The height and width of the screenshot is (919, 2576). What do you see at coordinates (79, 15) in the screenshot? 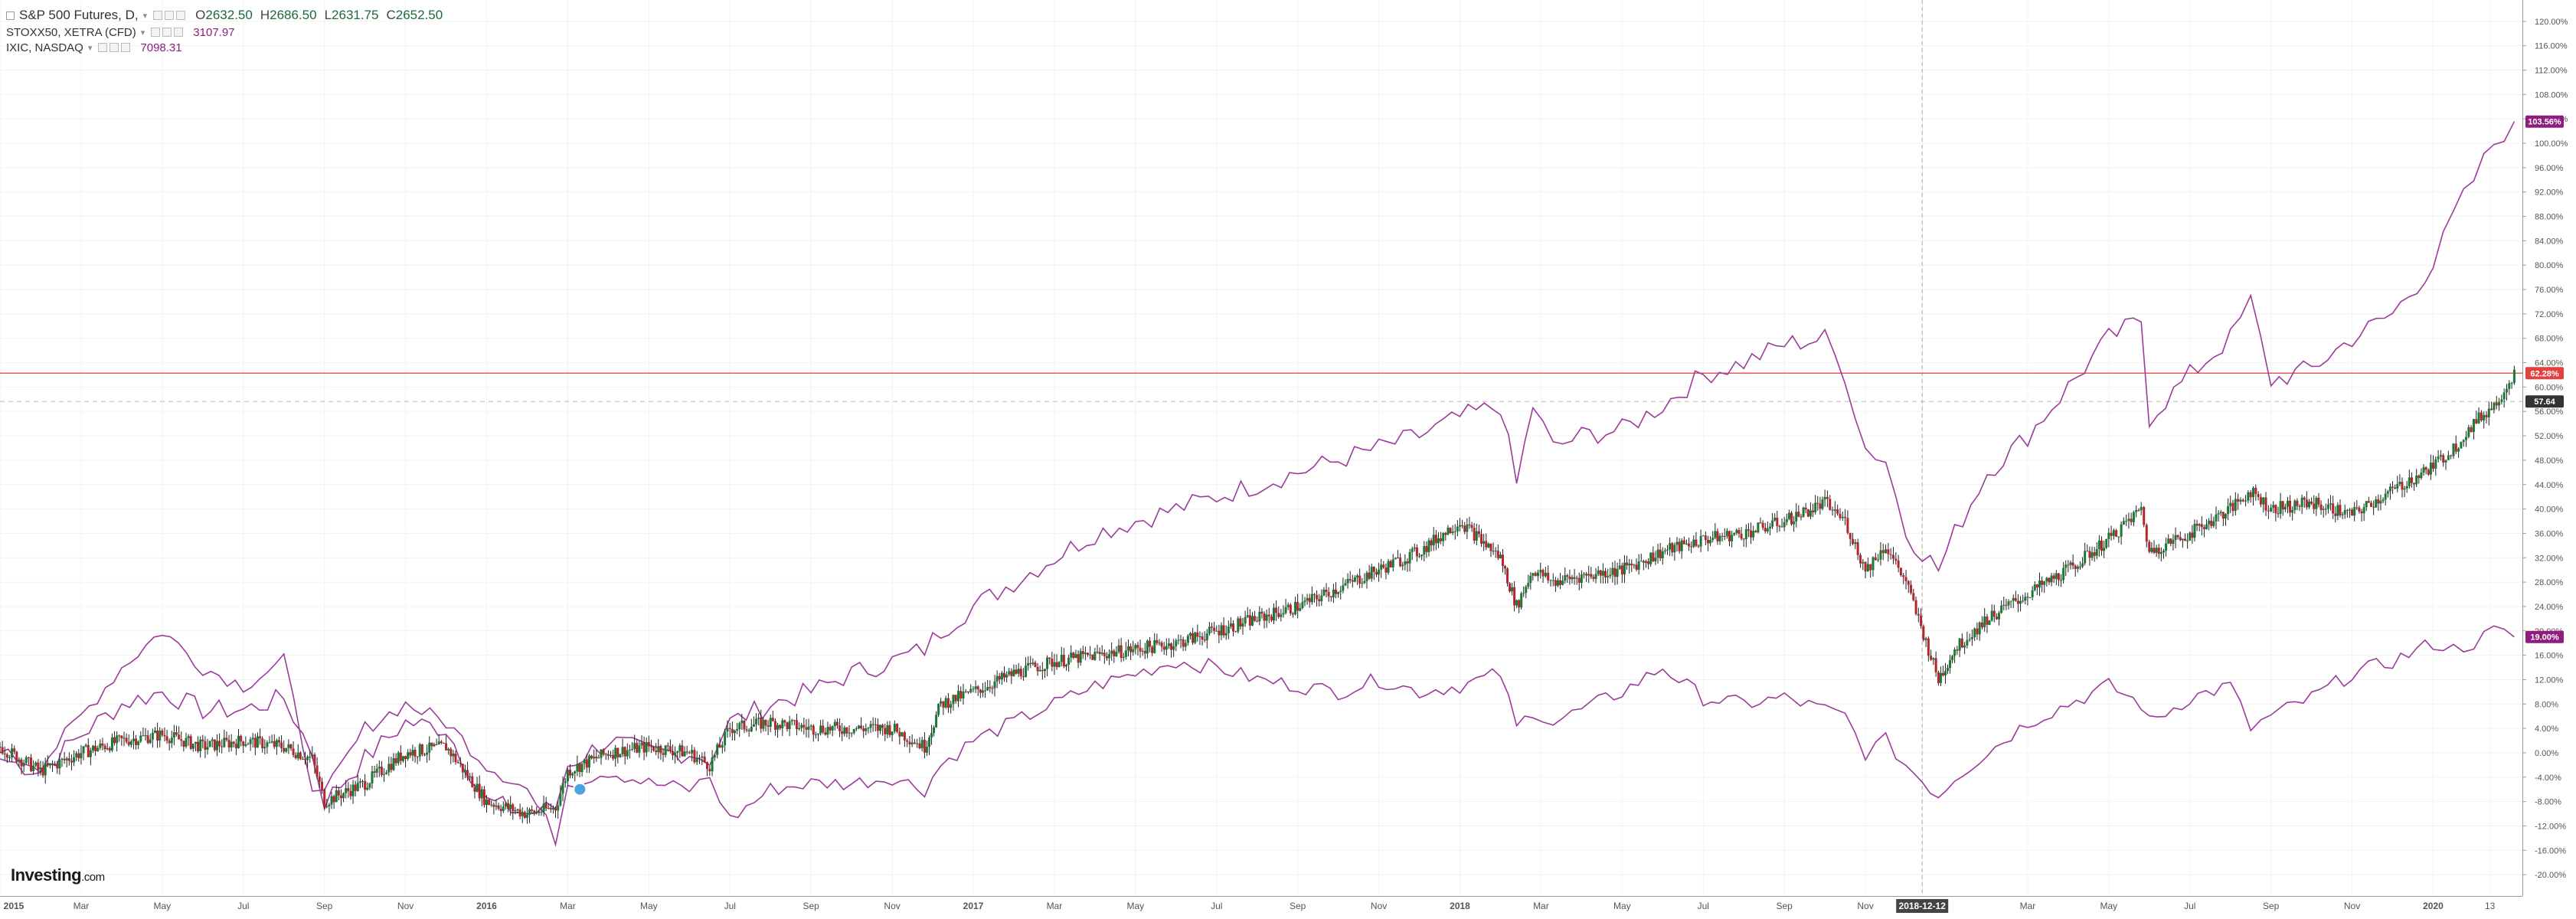
I see `main-symbol-name: S&P 500 Futures, D,` at bounding box center [79, 15].